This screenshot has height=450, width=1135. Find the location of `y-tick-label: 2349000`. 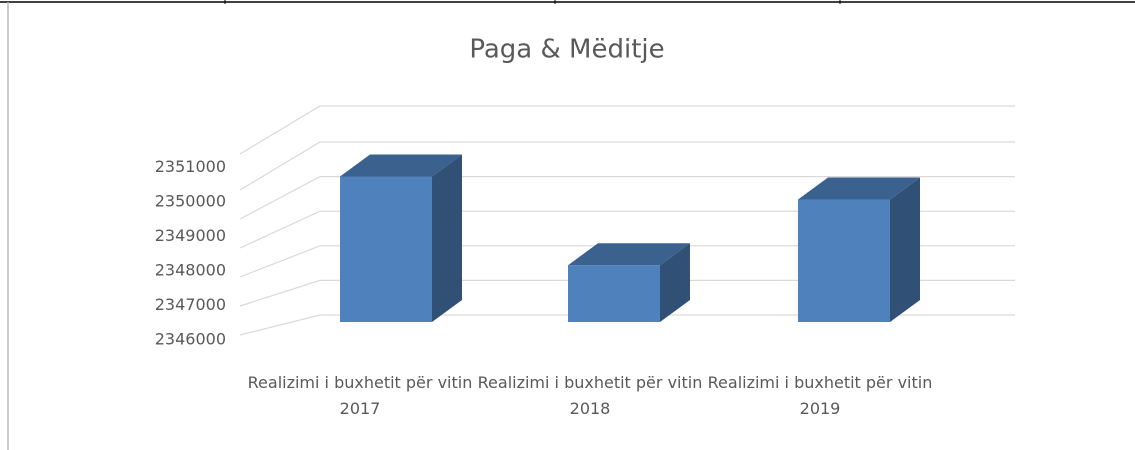

y-tick-label: 2349000 is located at coordinates (190, 235).